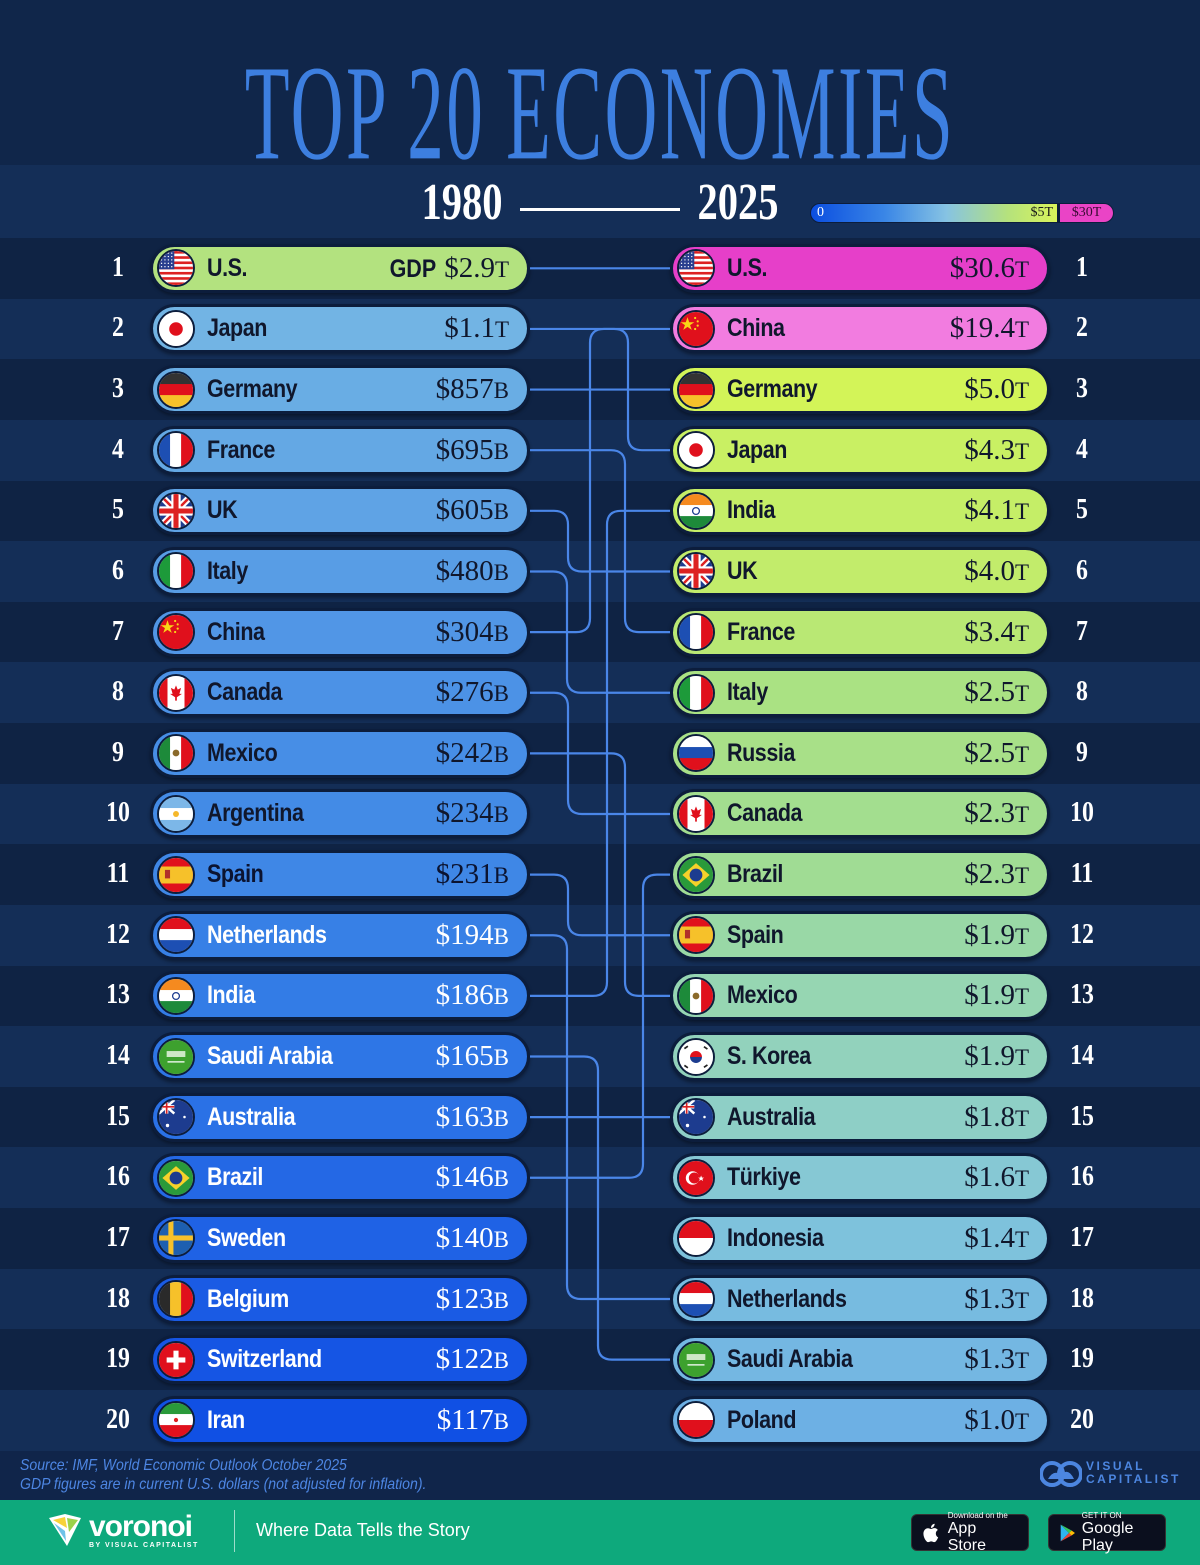 The width and height of the screenshot is (1200, 1565). What do you see at coordinates (696, 692) in the screenshot?
I see `italy-flag-icon` at bounding box center [696, 692].